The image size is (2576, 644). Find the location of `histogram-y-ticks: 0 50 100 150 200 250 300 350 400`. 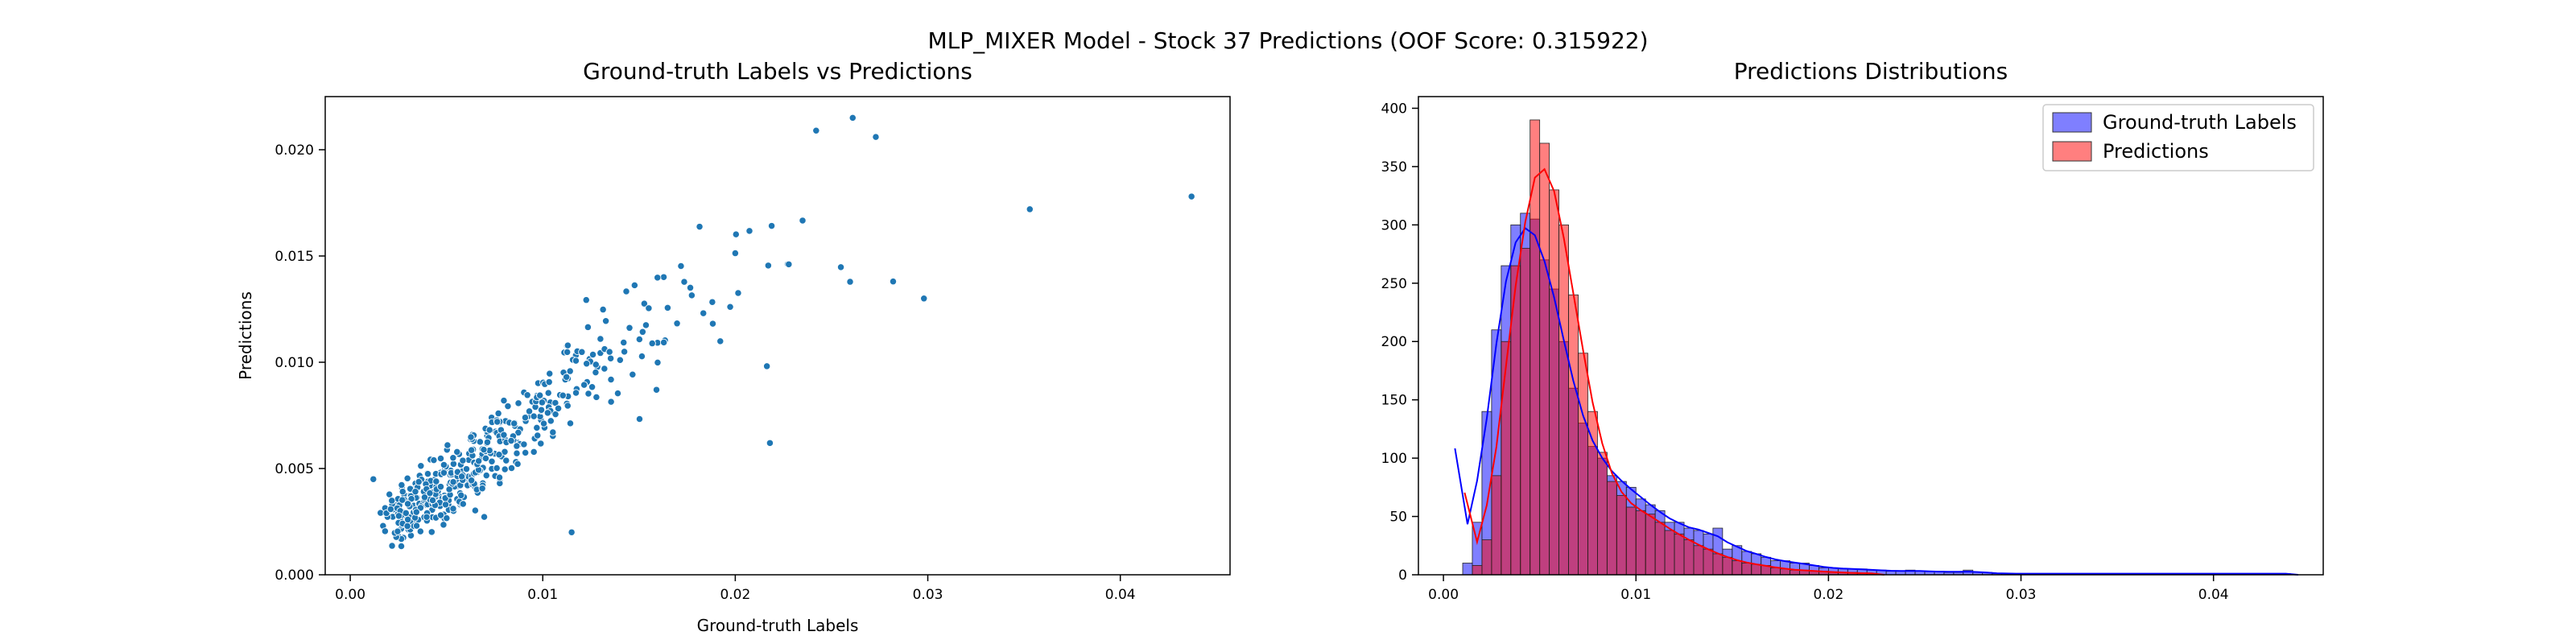

histogram-y-ticks: 0 50 100 150 200 250 300 350 400 is located at coordinates (1399, 342).